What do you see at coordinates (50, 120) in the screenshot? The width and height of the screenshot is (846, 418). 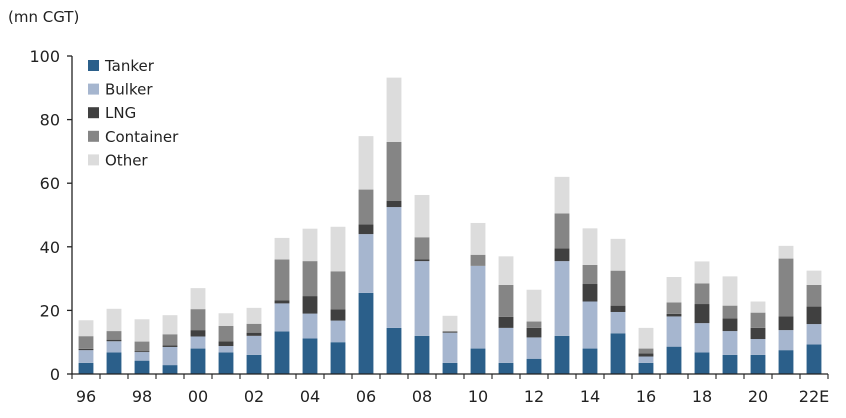 I see `y-tick-label: 80` at bounding box center [50, 120].